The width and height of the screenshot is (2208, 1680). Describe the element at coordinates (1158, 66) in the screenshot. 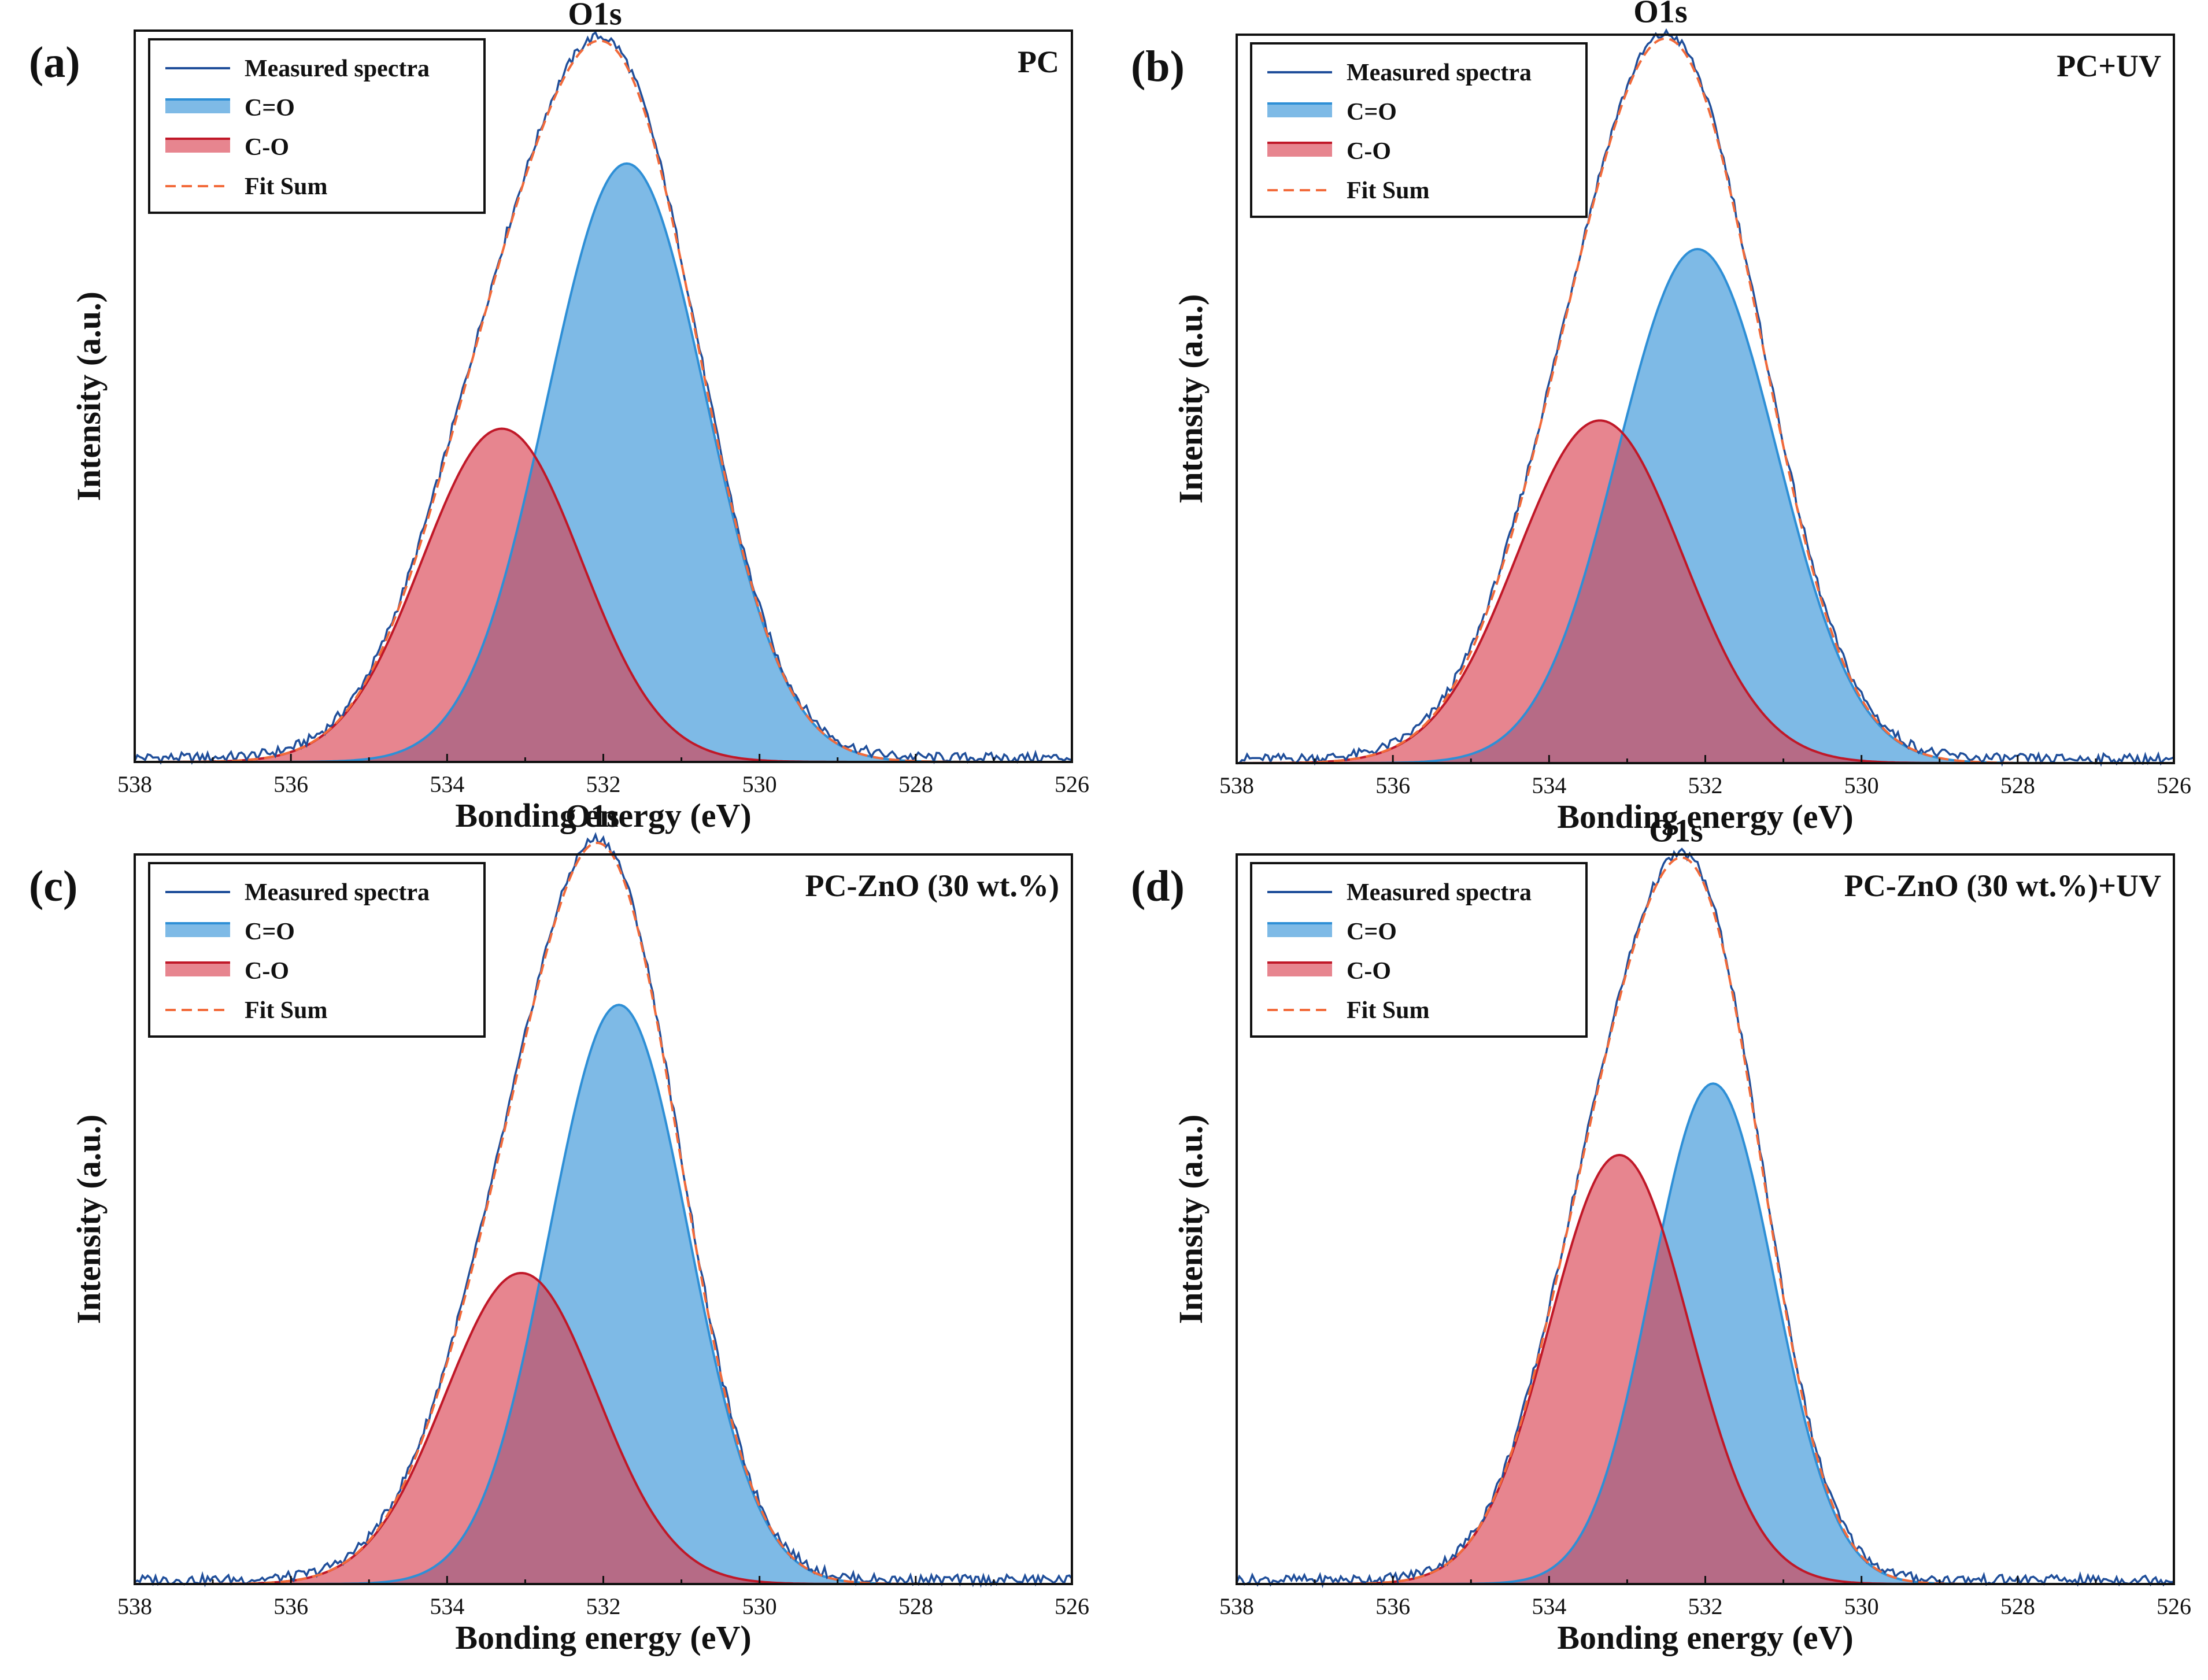

I see `panel-letter: (b)` at that location.